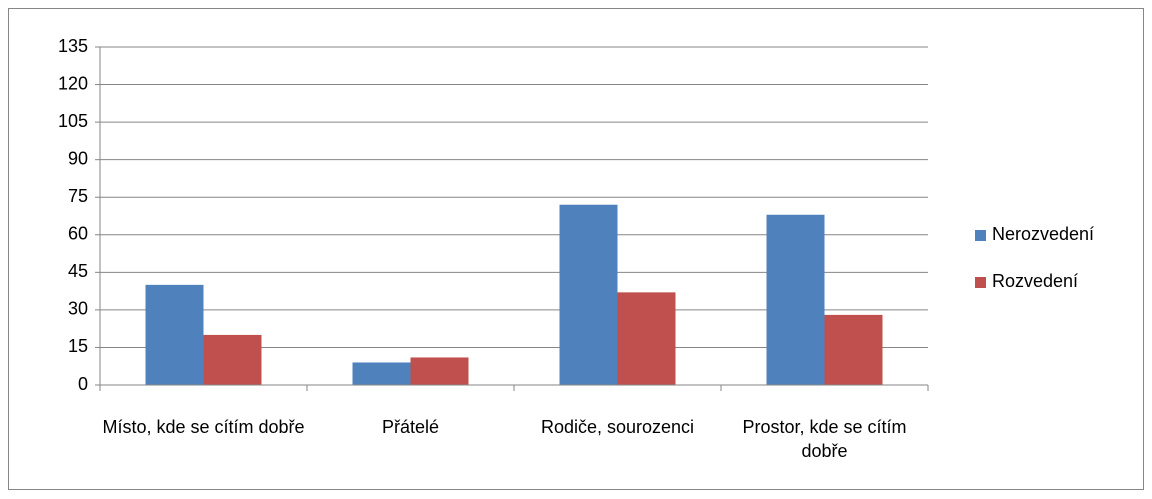 The image size is (1152, 499). I want to click on y-tick-label: 15, so click(78, 346).